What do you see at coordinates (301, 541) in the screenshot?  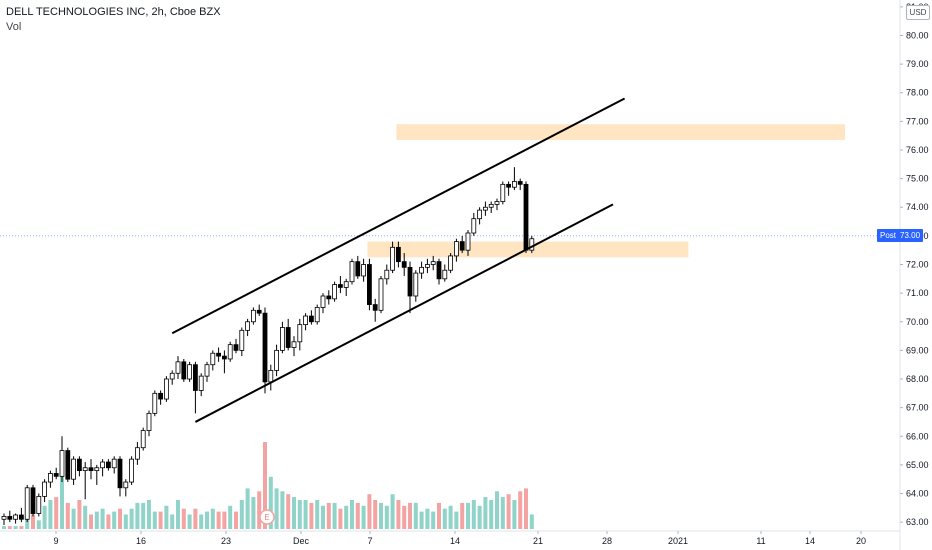 I see `time-tick-label: Dec` at bounding box center [301, 541].